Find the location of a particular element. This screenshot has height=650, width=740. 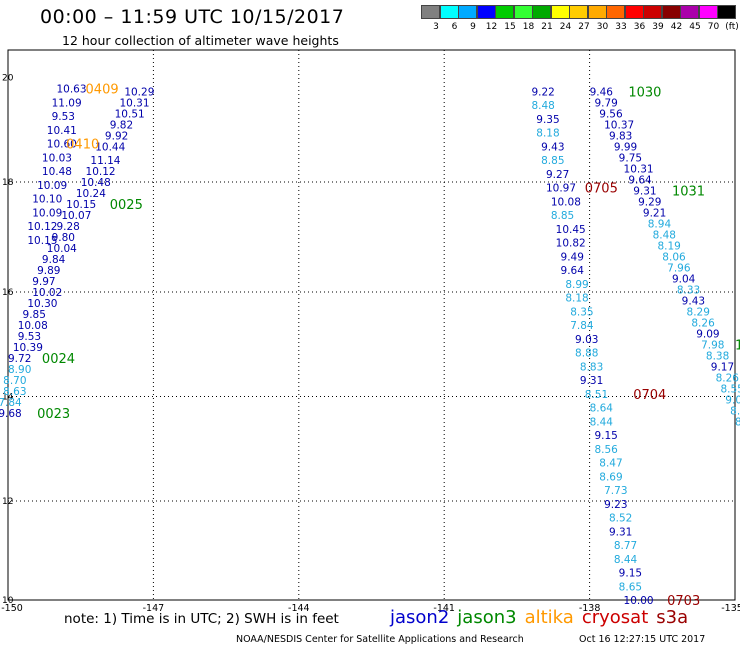

data-point-label: 10.48 is located at coordinates (57, 172).